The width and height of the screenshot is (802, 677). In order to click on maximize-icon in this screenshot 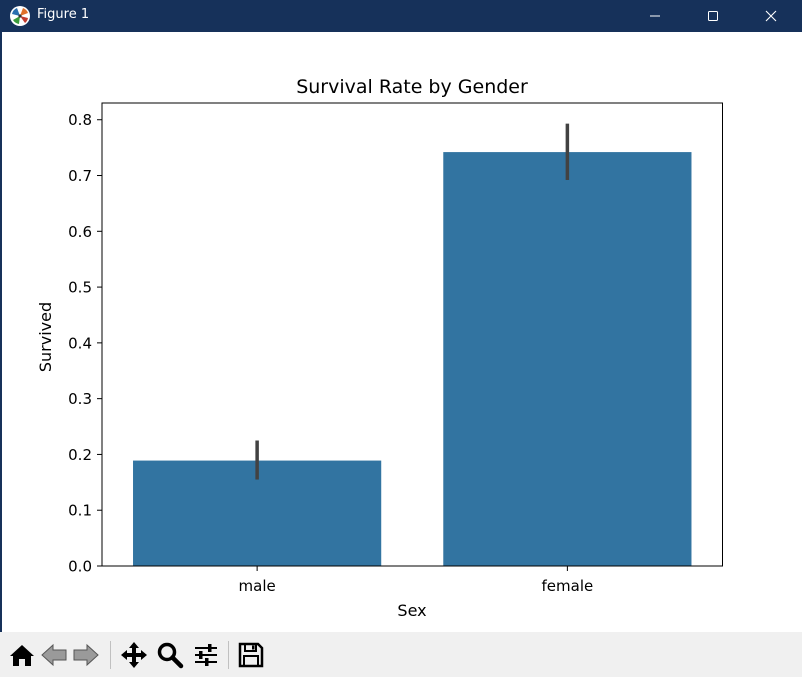, I will do `click(713, 16)`.